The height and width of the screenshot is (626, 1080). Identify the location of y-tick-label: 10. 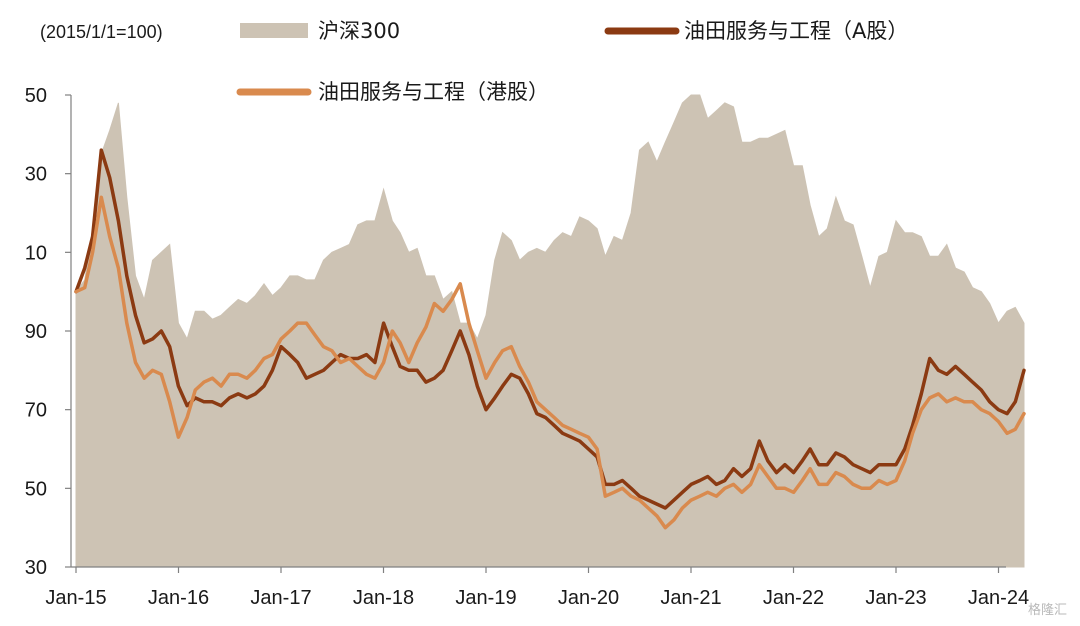
(36, 253).